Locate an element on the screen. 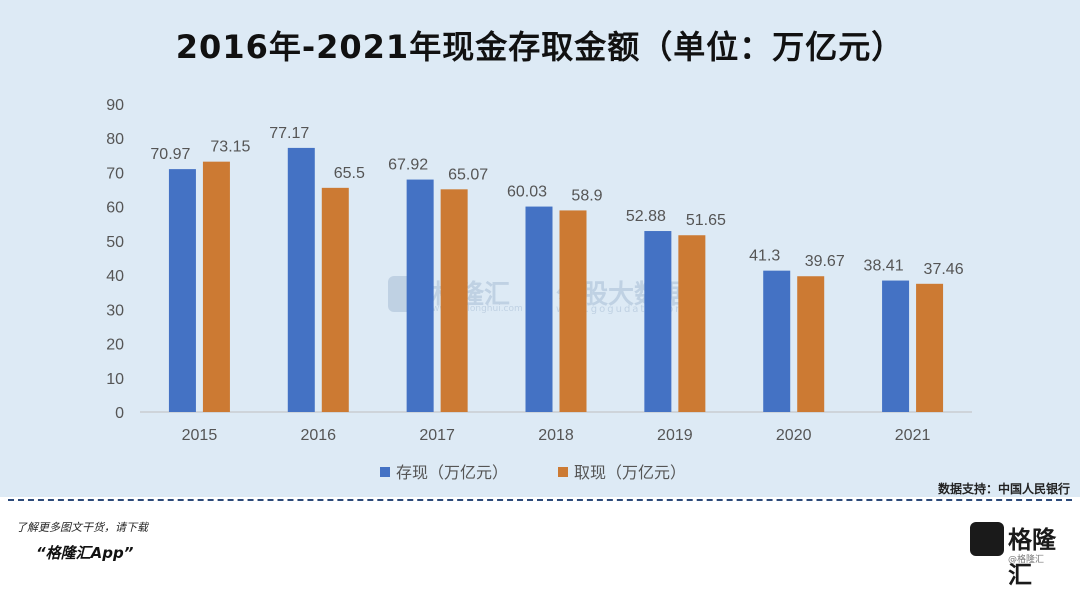  data-label: 77.17 is located at coordinates (289, 133).